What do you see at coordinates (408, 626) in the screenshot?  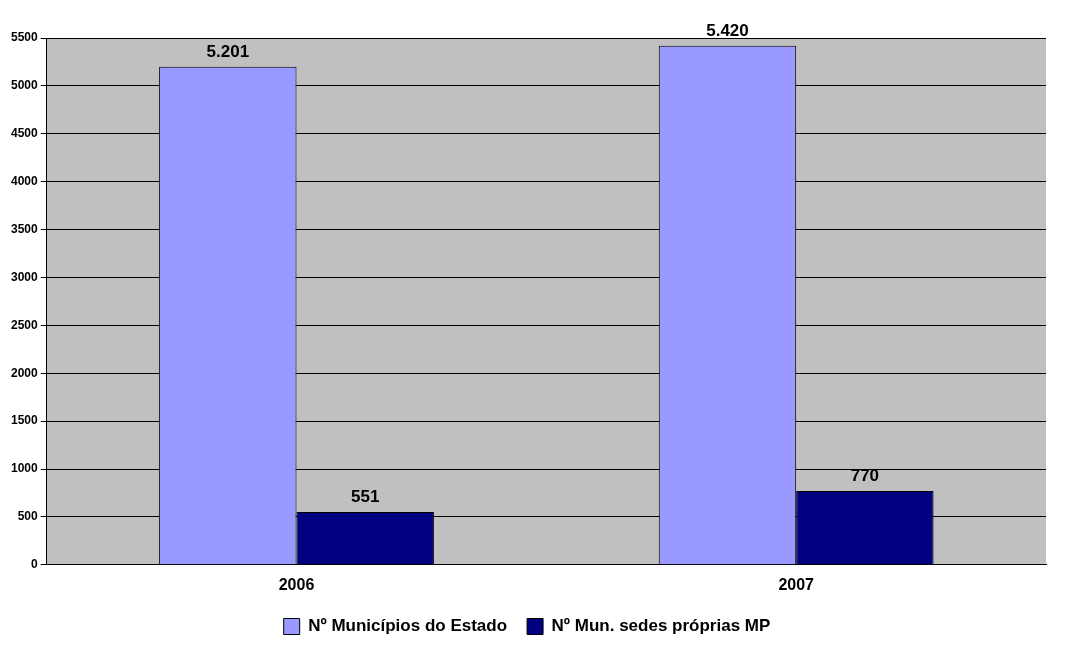 I see `legend-label: Nº Municípios do Estado` at bounding box center [408, 626].